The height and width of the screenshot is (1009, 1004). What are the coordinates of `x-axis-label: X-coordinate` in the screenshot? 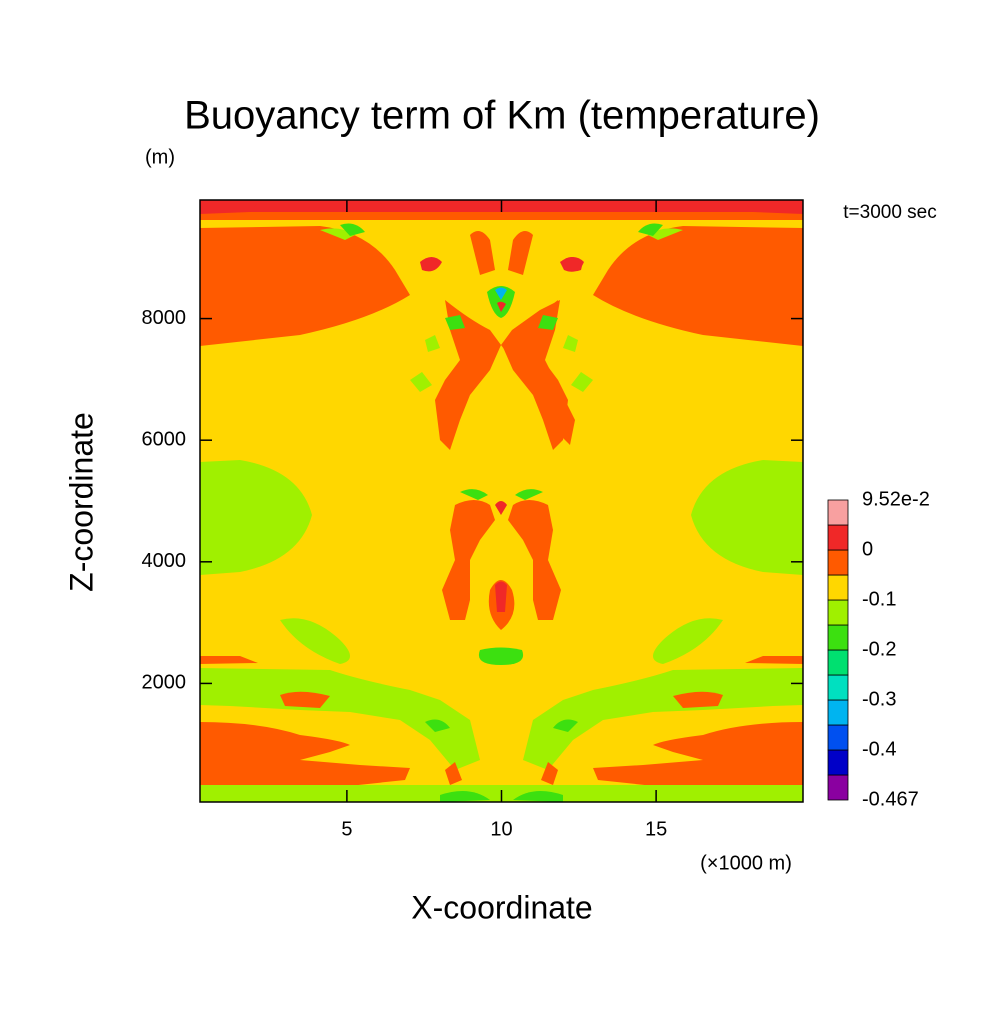 It's located at (501, 907).